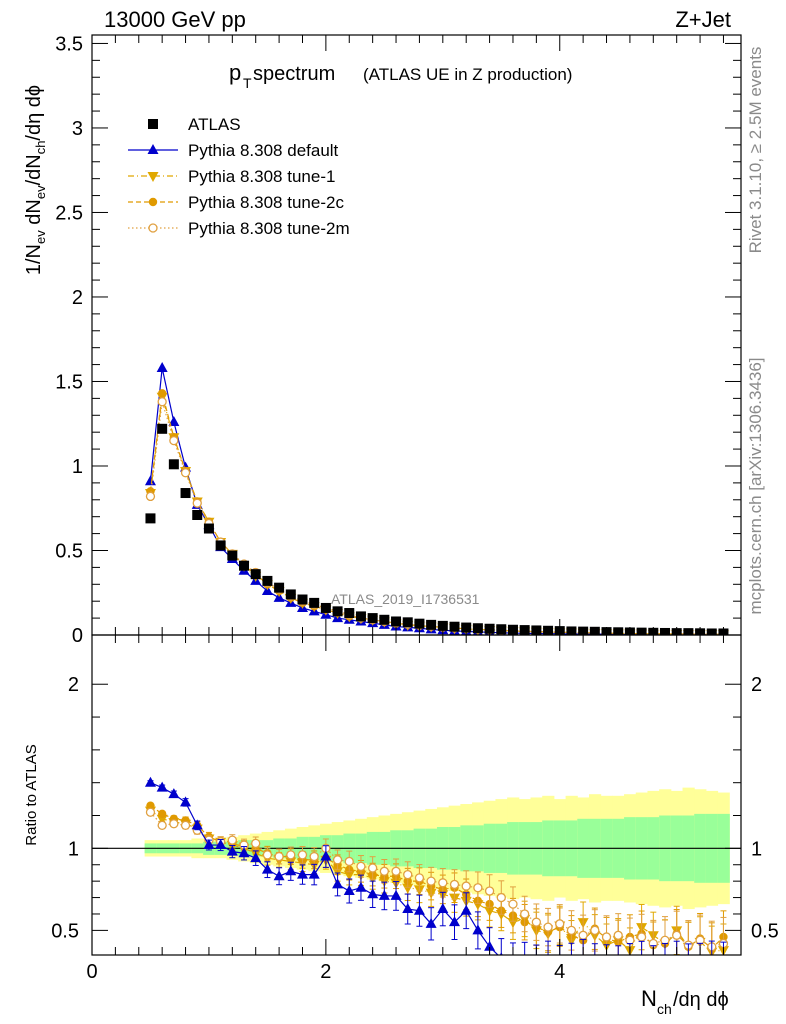  Describe the element at coordinates (153, 149) in the screenshot. I see `legend-marker-triangle-up` at that location.